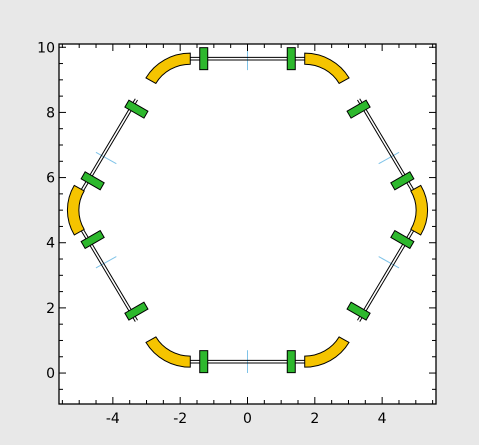  I want to click on x-tick-label: 2, so click(314, 419).